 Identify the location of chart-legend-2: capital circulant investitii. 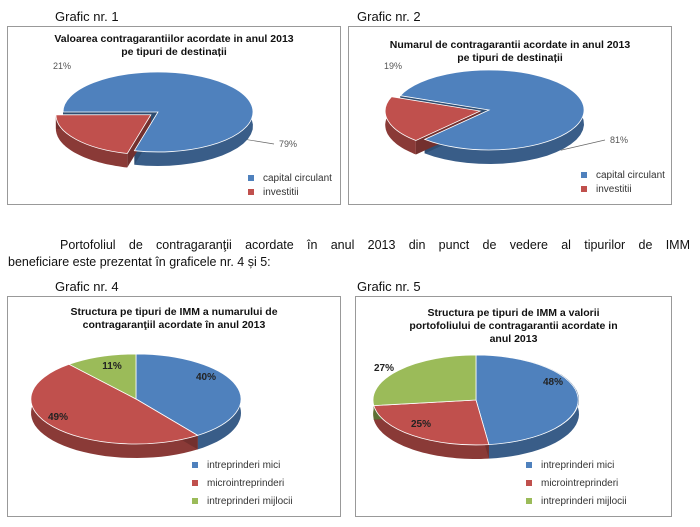
(623, 182).